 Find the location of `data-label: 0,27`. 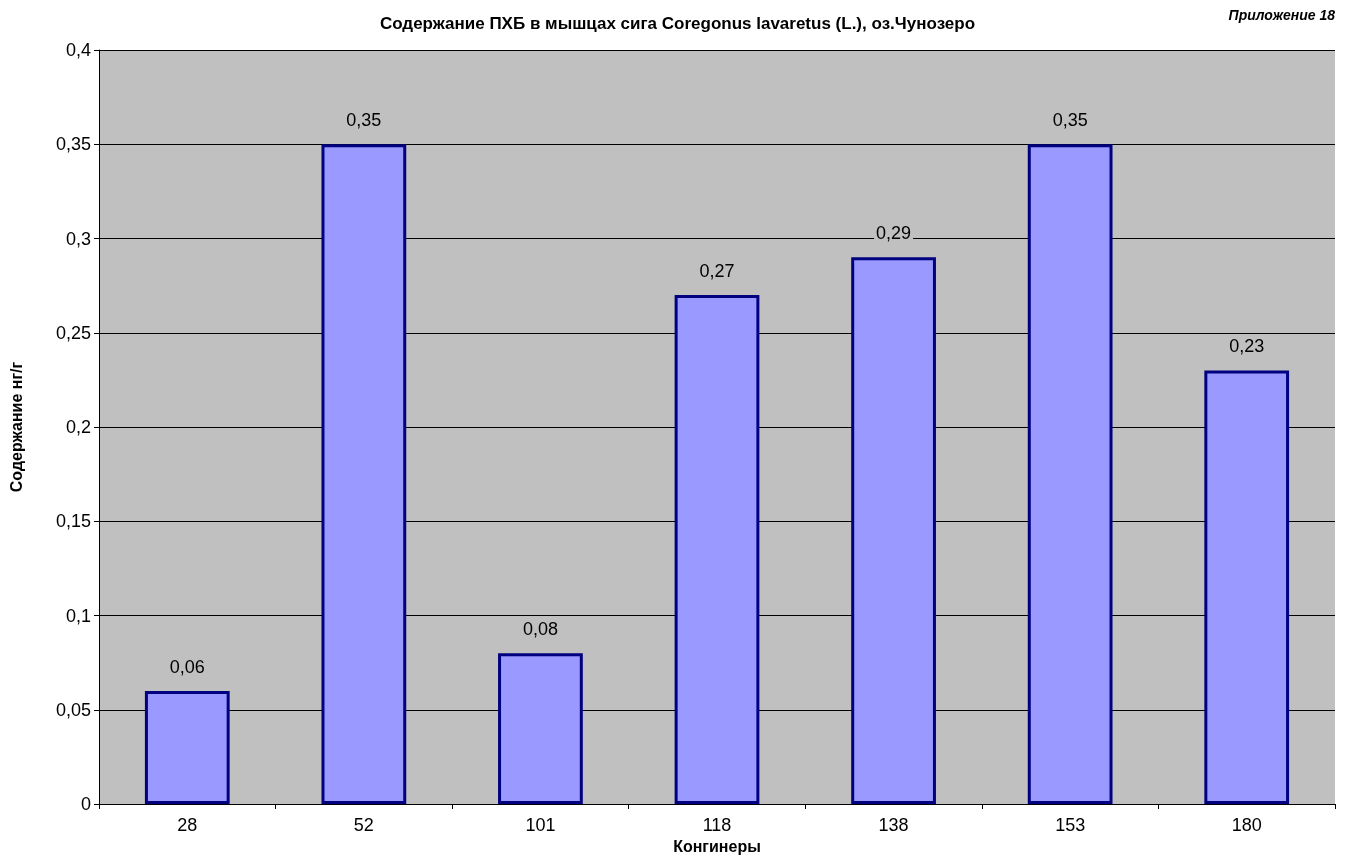

data-label: 0,27 is located at coordinates (717, 271).